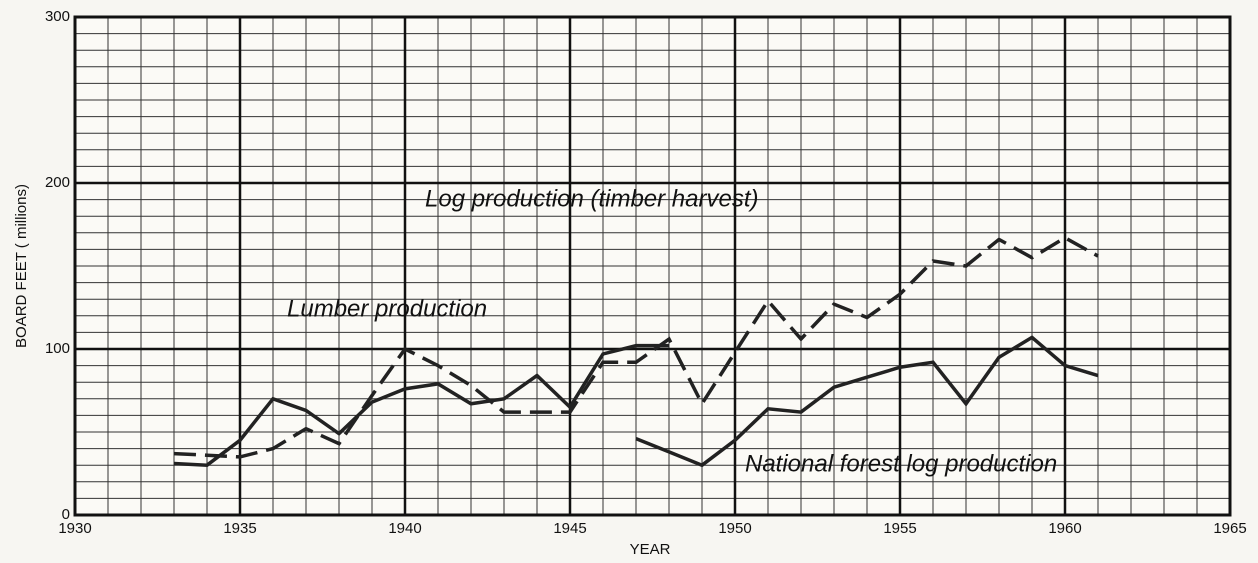  I want to click on x-tick-label: 1945, so click(569, 528).